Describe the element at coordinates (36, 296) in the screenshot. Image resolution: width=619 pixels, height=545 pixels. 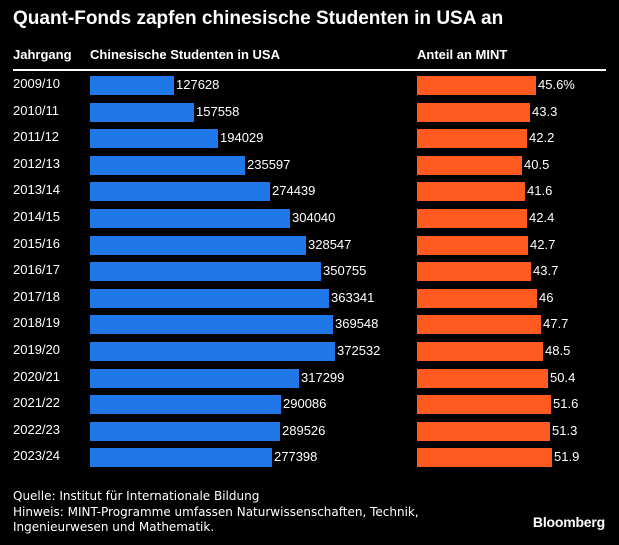
I see `year-label: 2017/18` at that location.